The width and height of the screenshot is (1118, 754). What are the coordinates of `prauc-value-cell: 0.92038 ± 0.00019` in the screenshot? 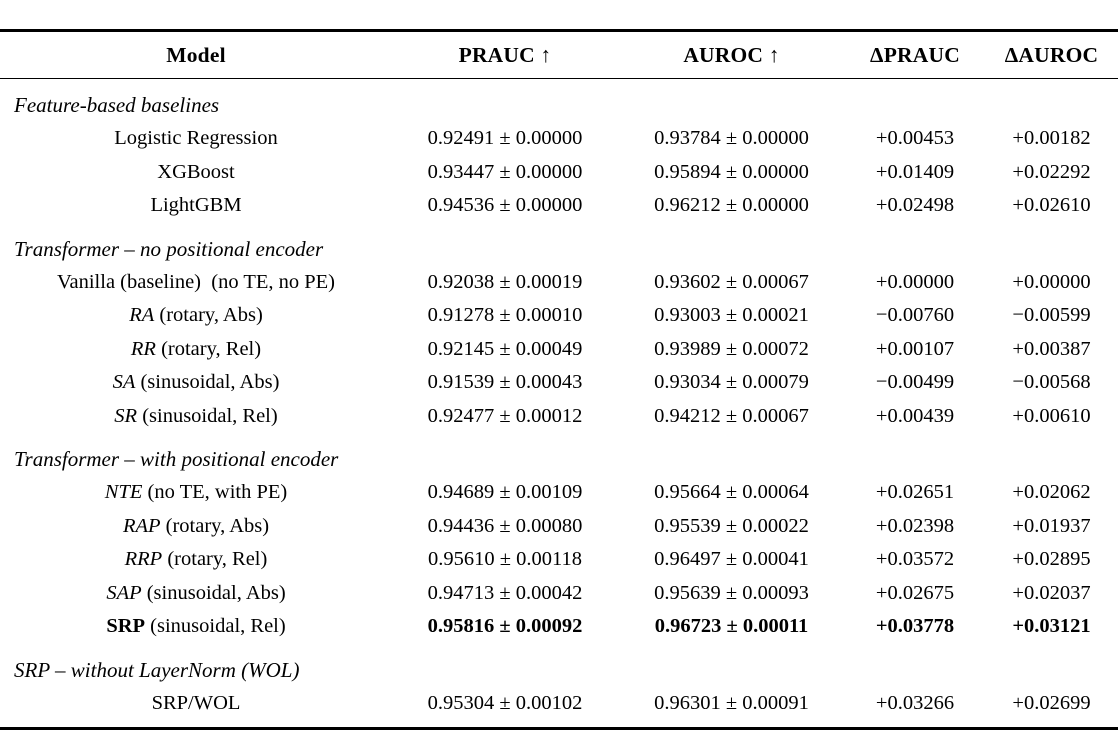 It's located at (505, 281).